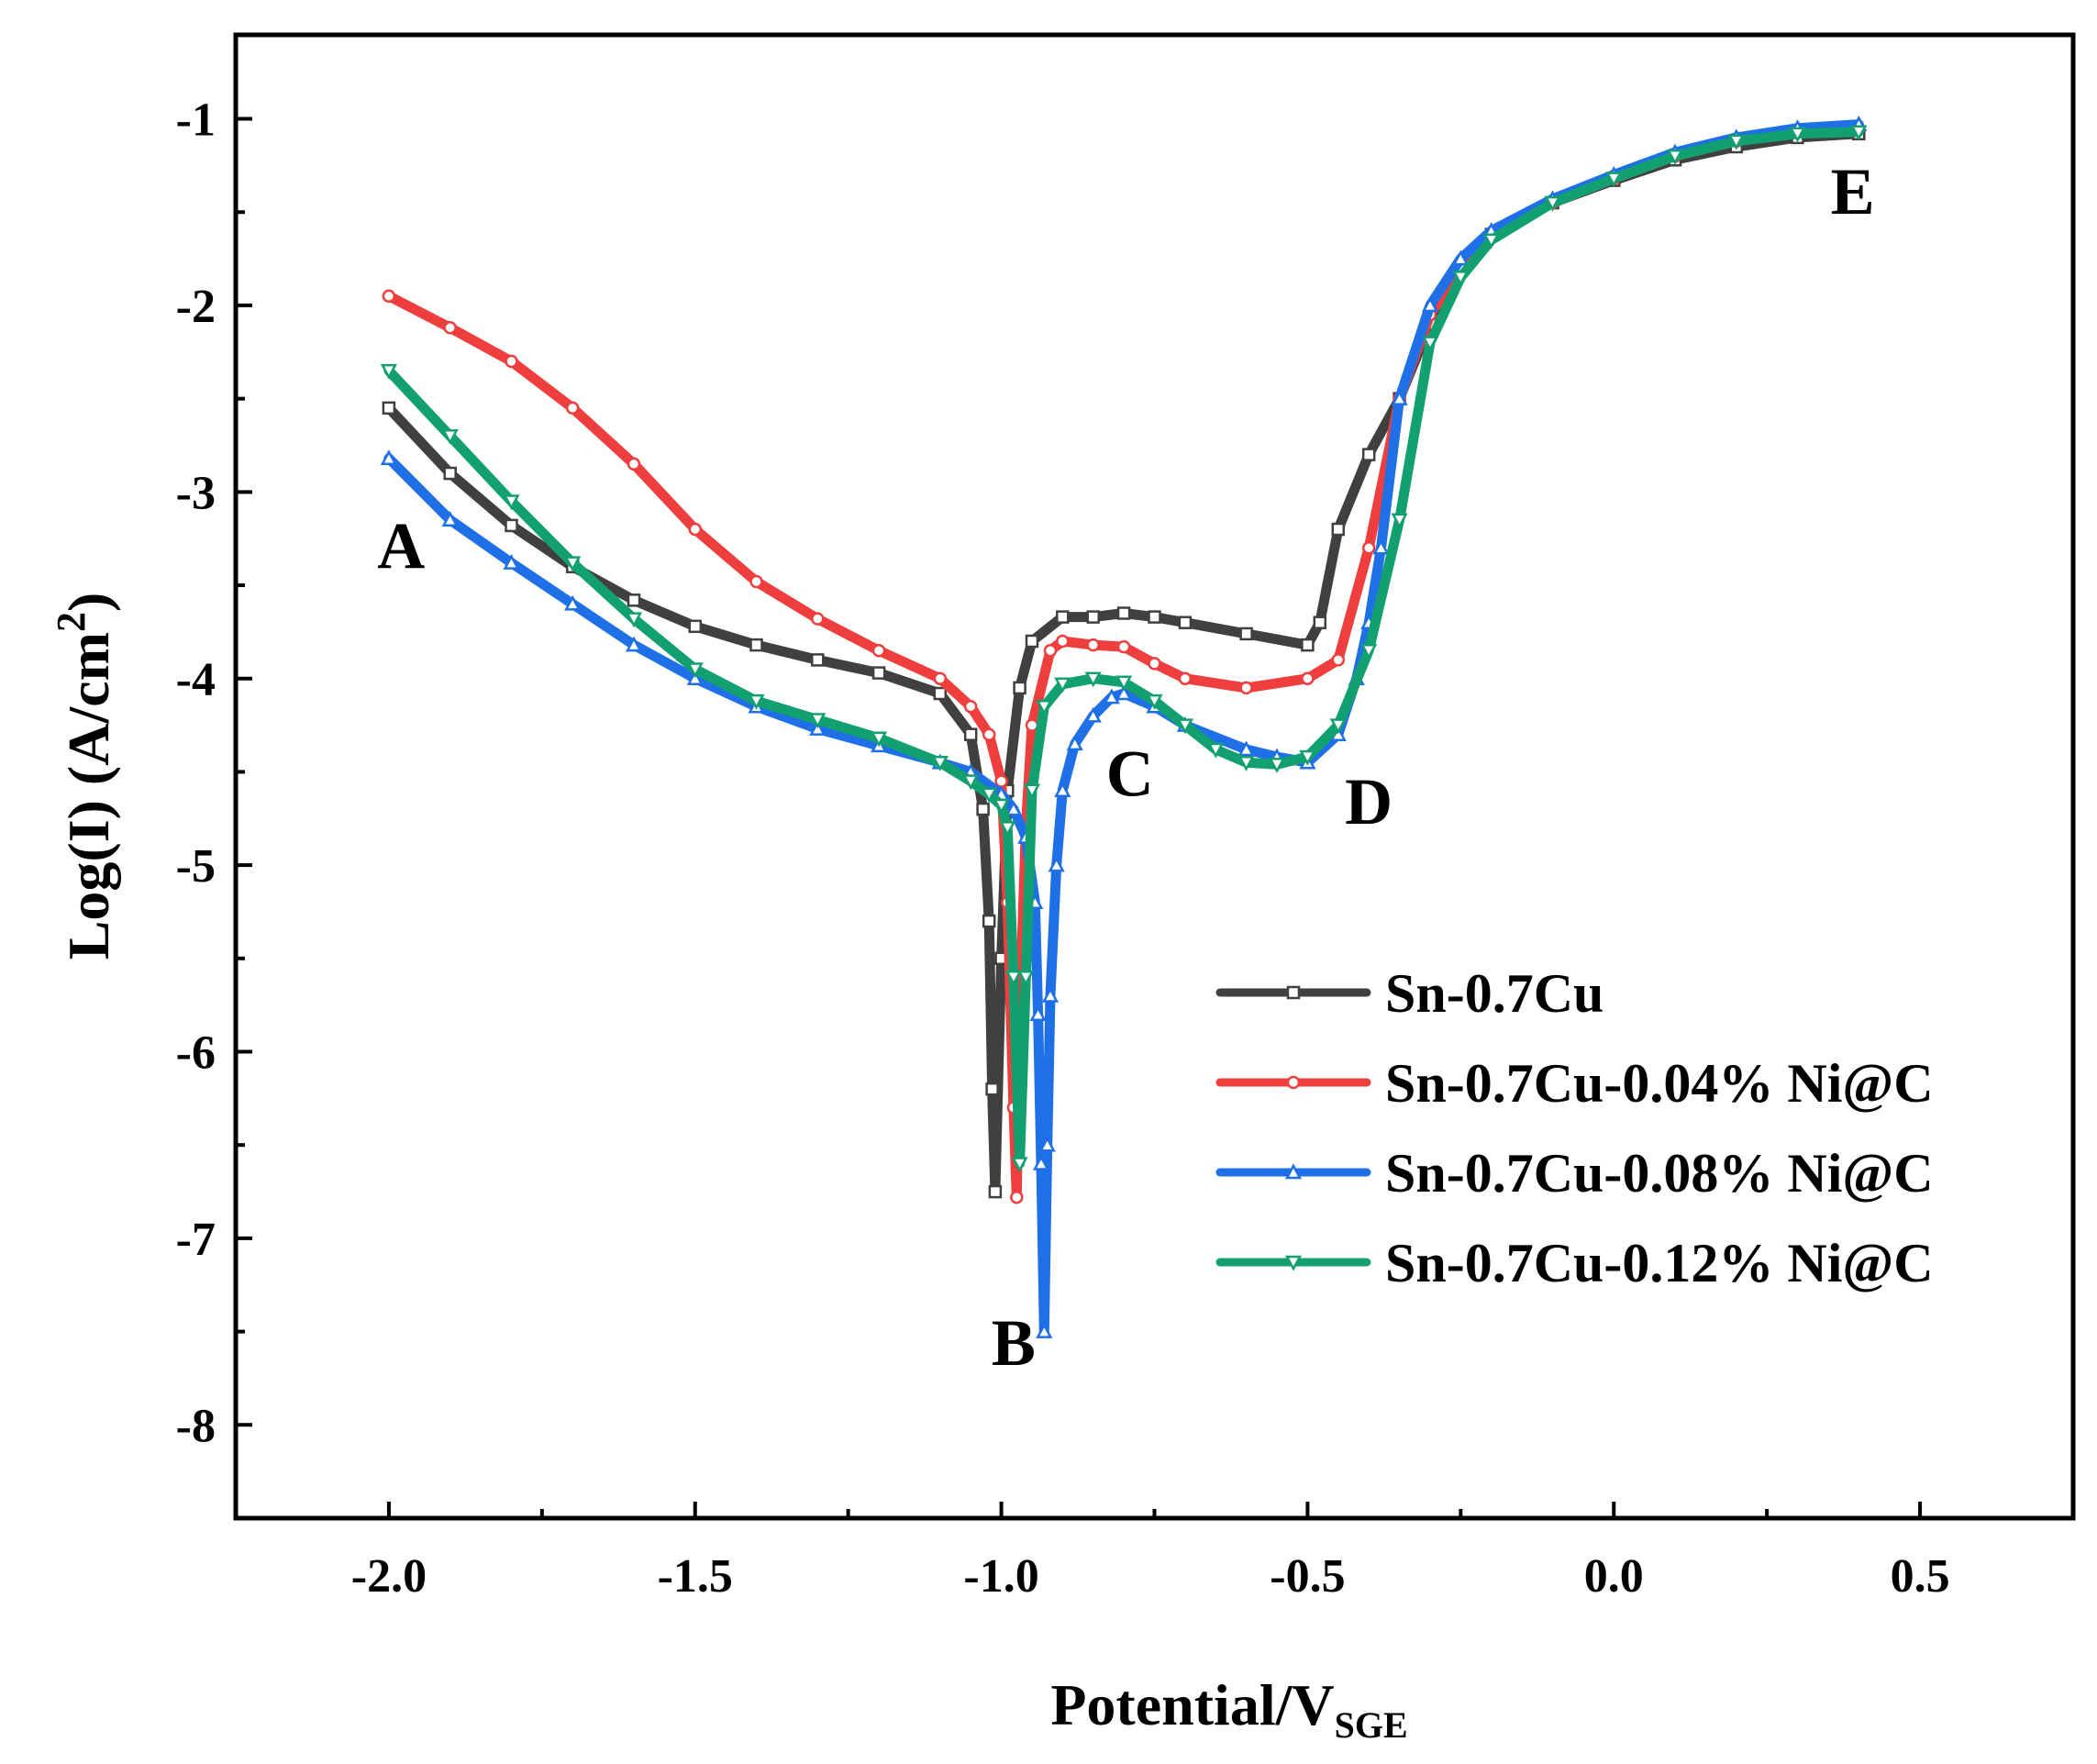 The width and height of the screenshot is (2097, 1764). I want to click on y-tick-label: -8, so click(196, 1426).